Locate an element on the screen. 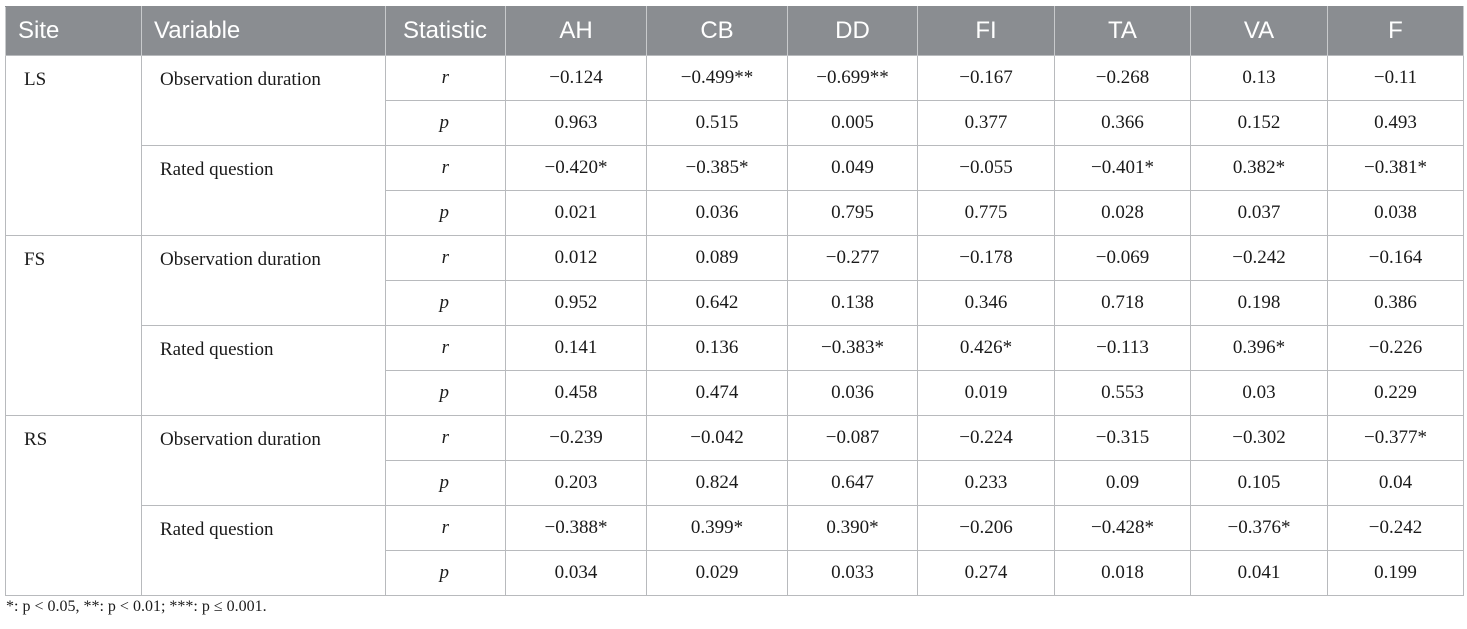  value-cell: 0.09 is located at coordinates (1122, 483).